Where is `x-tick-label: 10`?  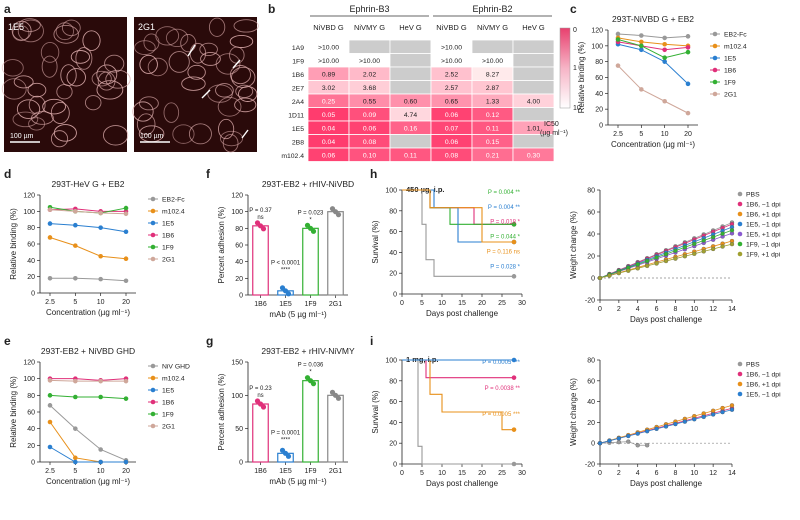 x-tick-label: 10 is located at coordinates (665, 134).